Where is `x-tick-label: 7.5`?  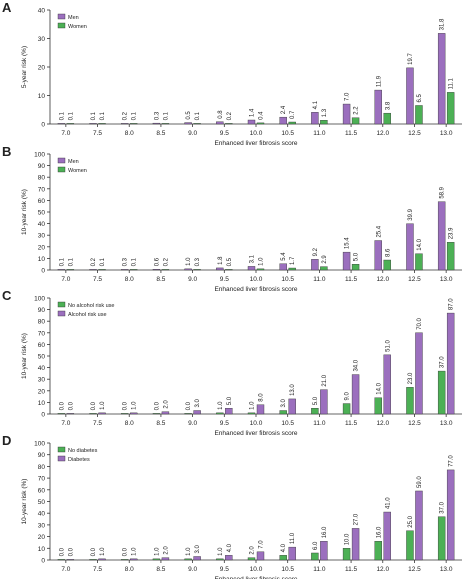 x-tick-label: 7.5 is located at coordinates (97, 279).